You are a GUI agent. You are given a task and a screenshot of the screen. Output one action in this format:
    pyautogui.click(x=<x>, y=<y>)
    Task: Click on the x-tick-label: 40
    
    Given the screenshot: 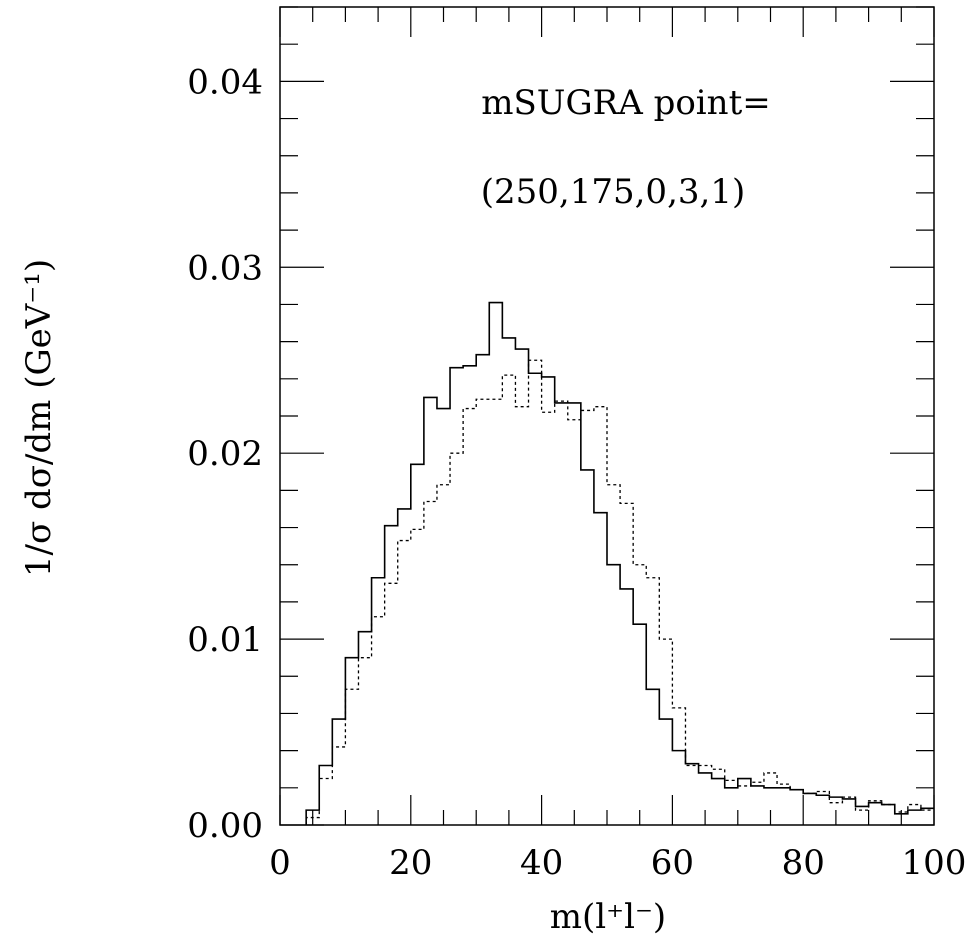 What is the action you would take?
    pyautogui.click(x=541, y=863)
    